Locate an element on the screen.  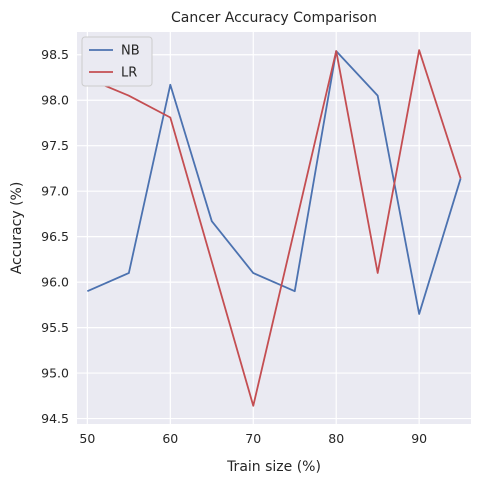
x-tick-label: 60 is located at coordinates (170, 438).